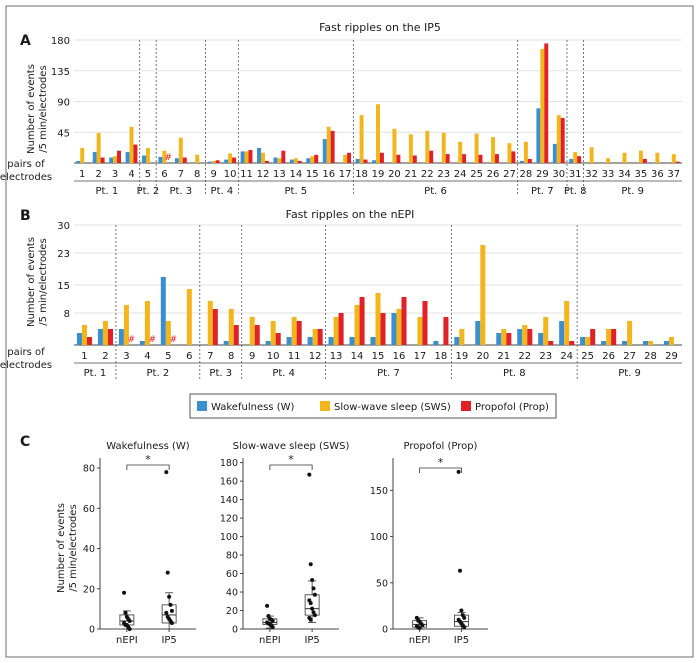  Describe the element at coordinates (291, 459) in the screenshot. I see `box-sws-significance-star: *` at that location.